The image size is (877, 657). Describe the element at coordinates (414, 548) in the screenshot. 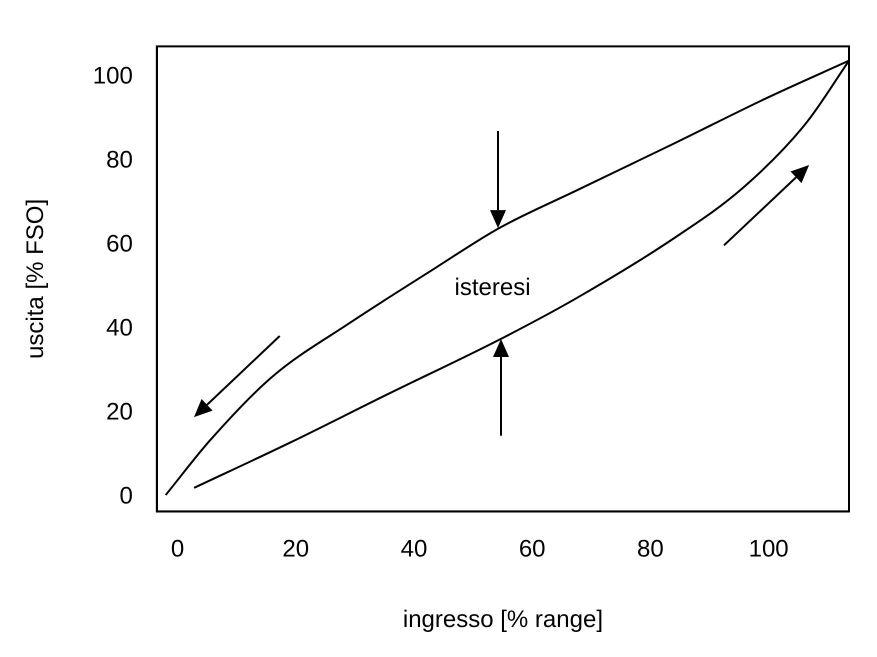

I see `x-tick-label: 40` at that location.